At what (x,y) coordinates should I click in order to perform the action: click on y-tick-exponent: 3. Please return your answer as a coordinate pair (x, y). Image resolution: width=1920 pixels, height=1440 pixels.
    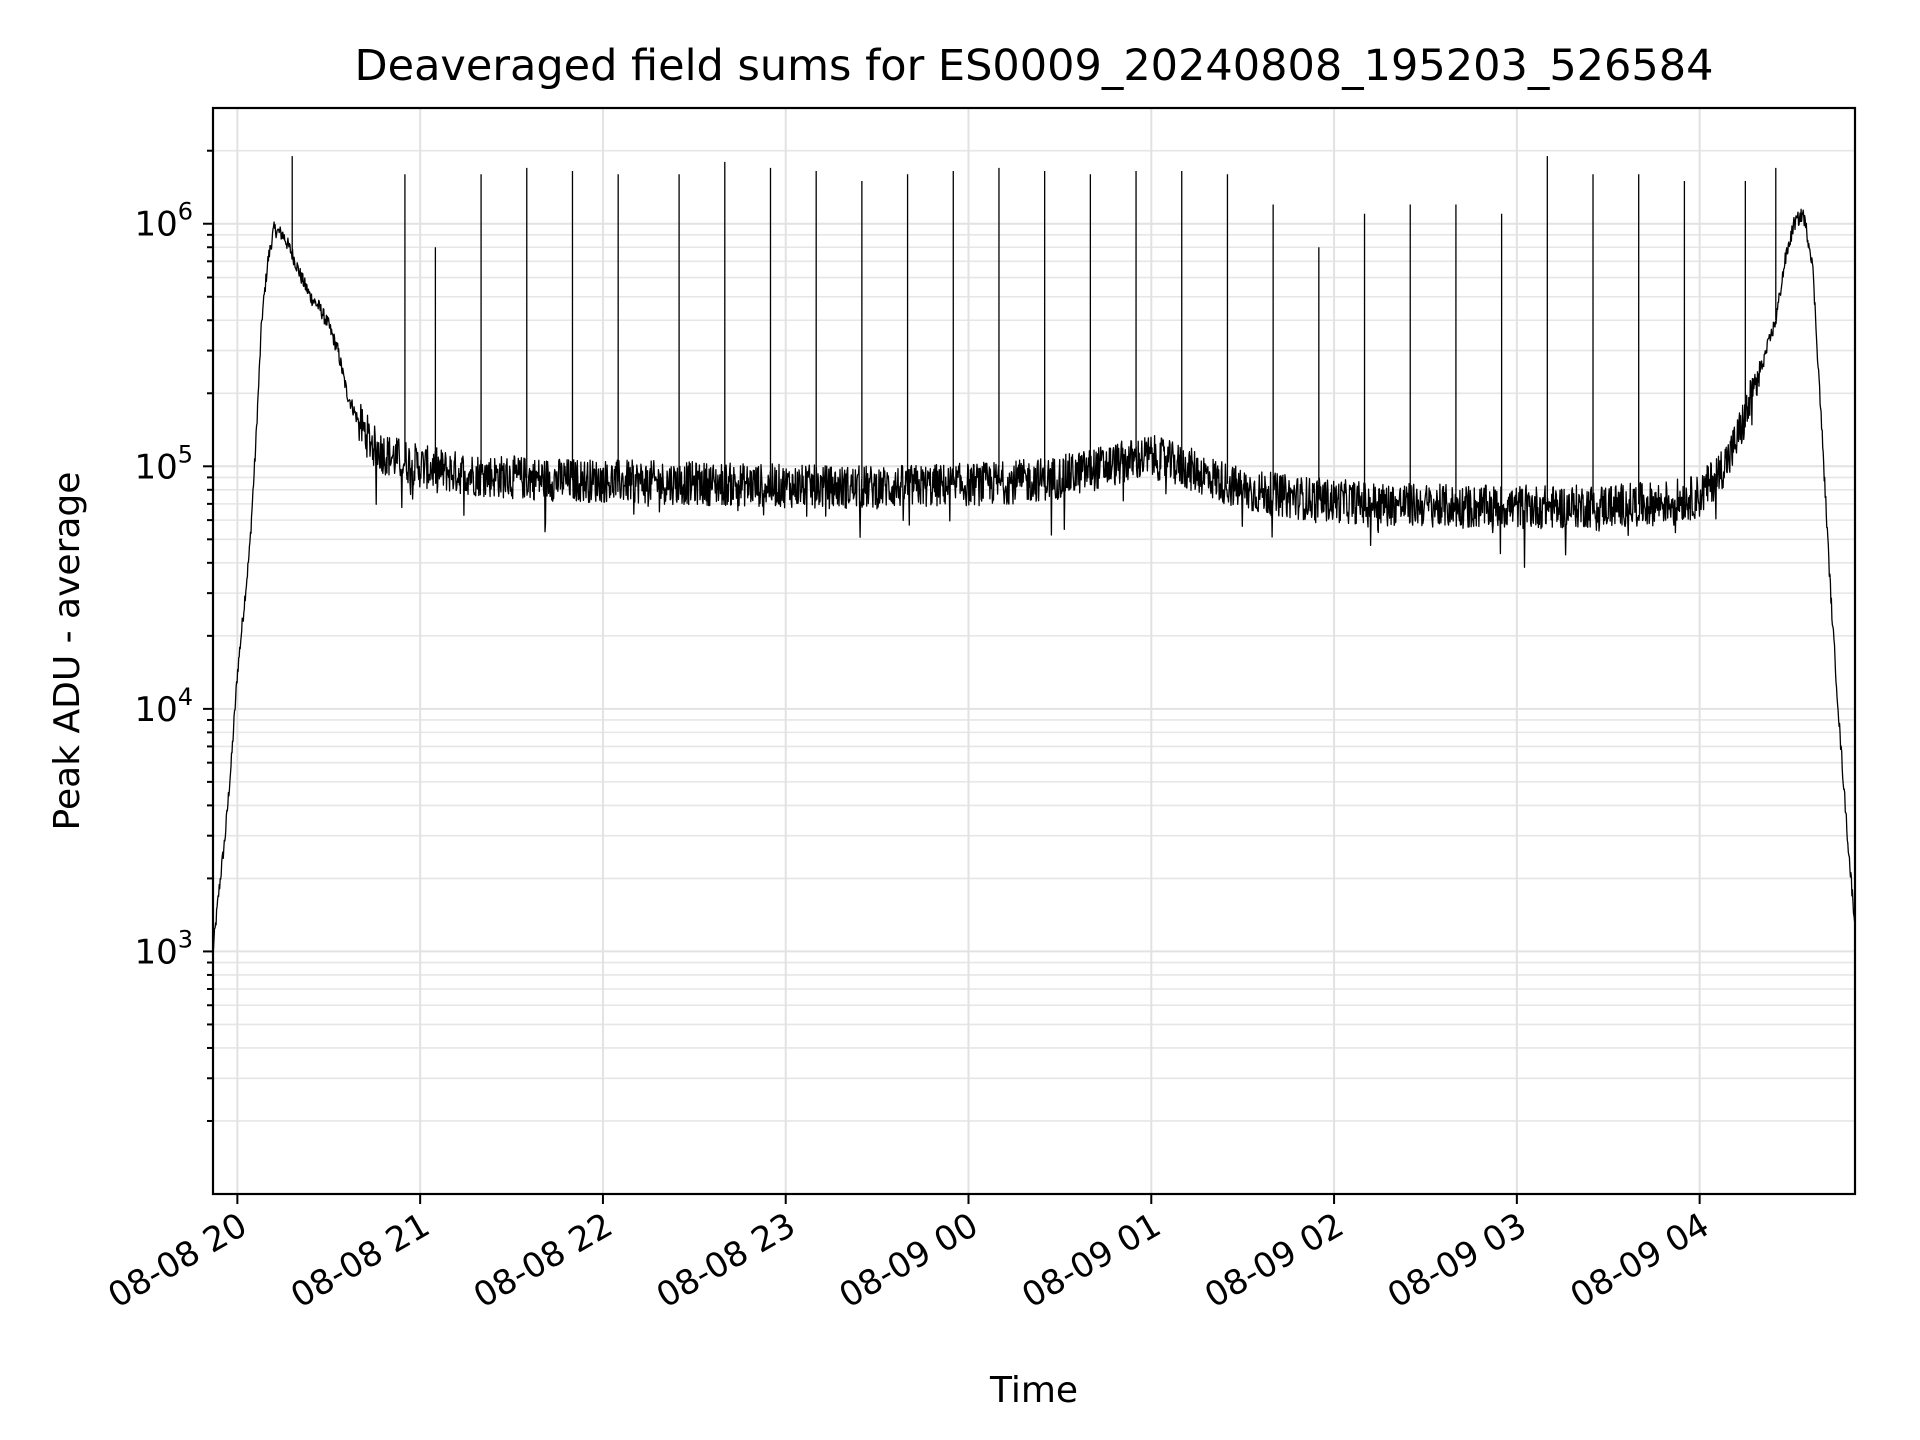
    Looking at the image, I should click on (185, 939).